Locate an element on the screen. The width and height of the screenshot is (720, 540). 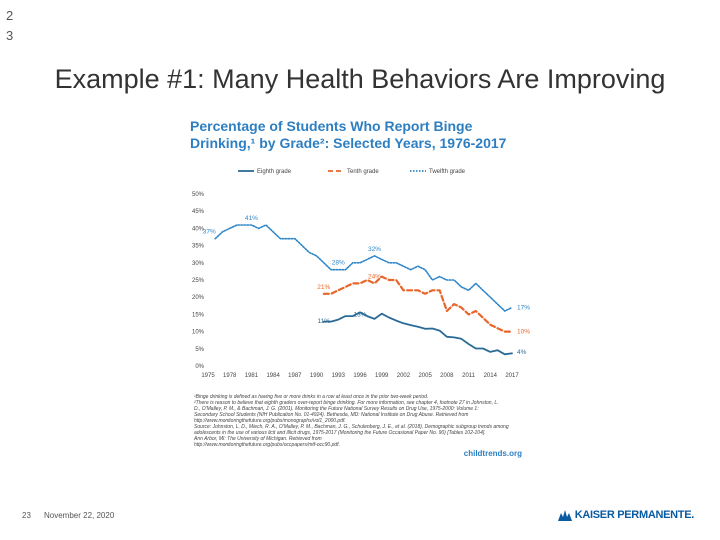
y-tick-label: 5% is located at coordinates (199, 350).